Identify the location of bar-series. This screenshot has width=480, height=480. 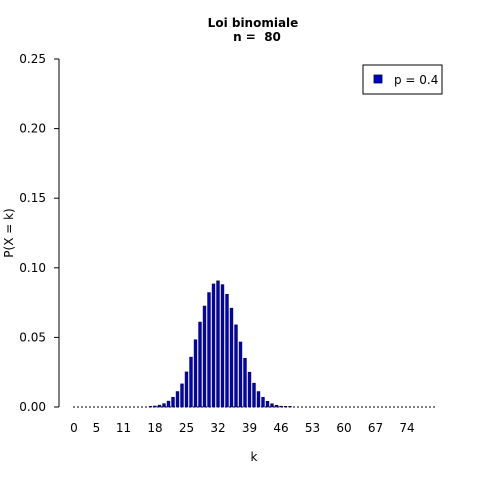
(220, 344).